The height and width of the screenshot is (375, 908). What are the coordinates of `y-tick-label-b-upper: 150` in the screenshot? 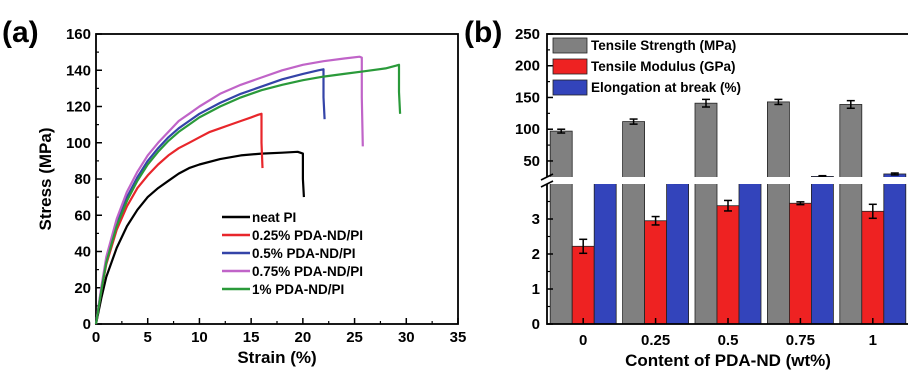 It's located at (527, 97).